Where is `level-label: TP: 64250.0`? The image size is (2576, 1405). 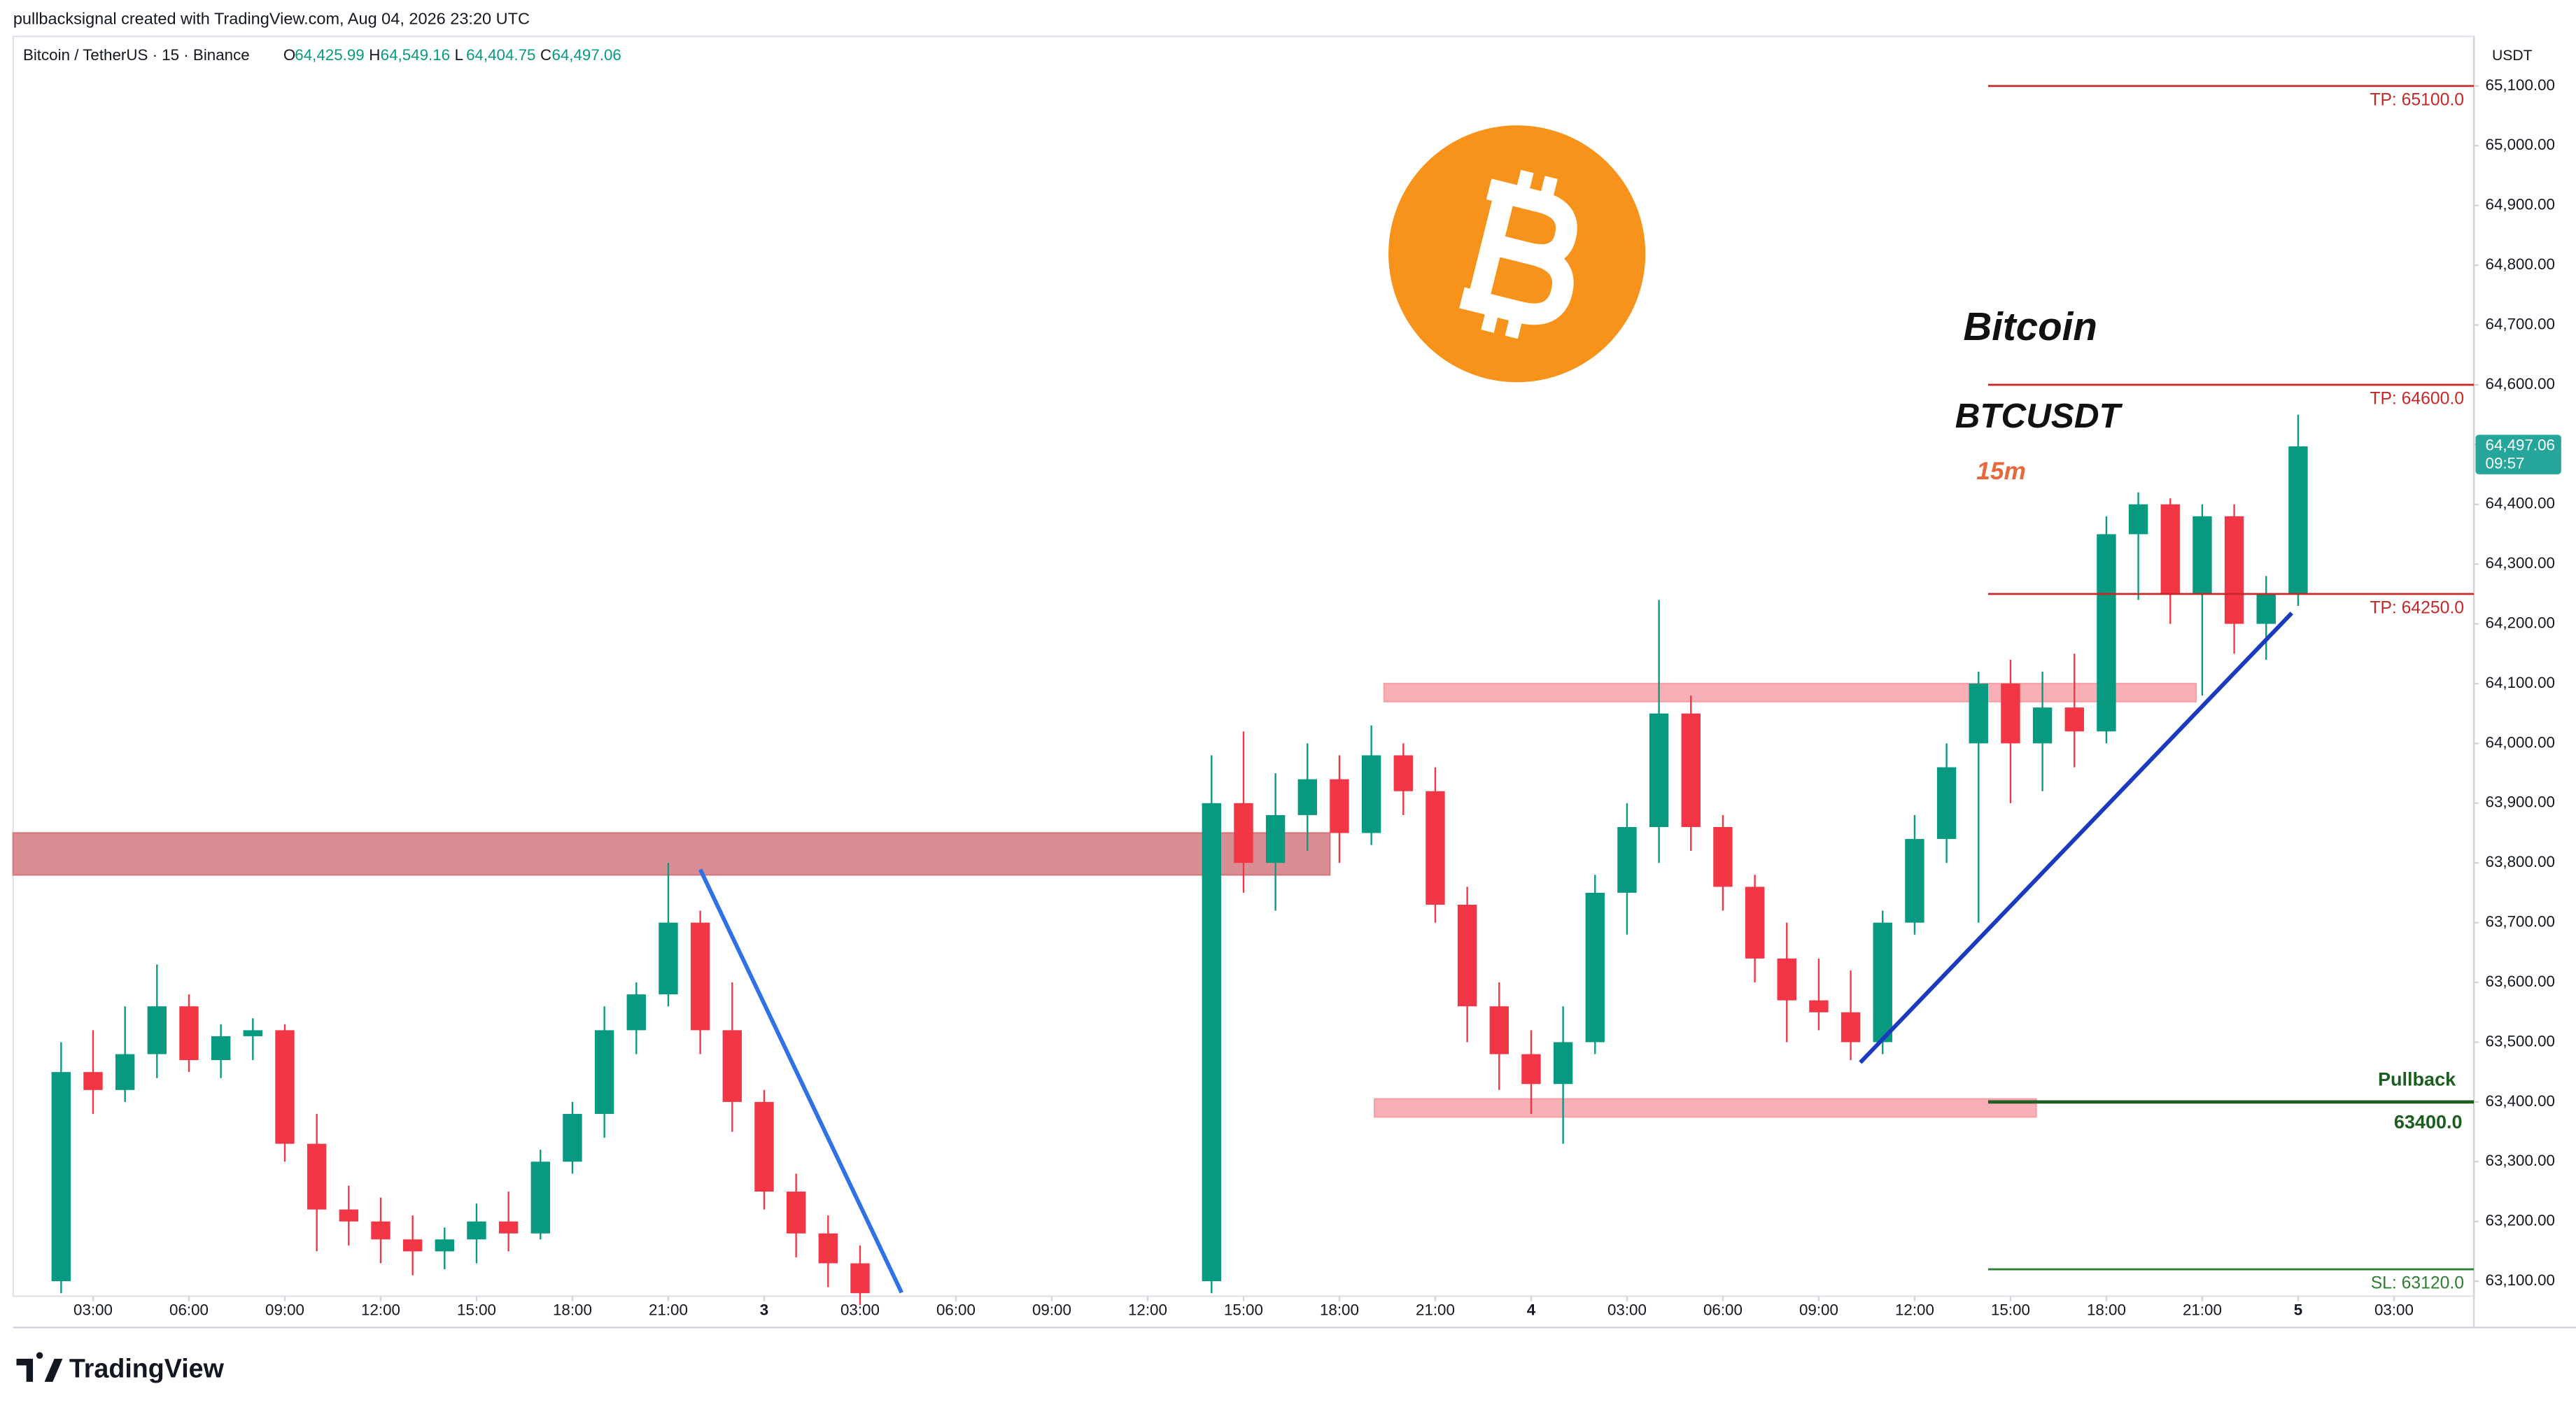 level-label: TP: 64250.0 is located at coordinates (2417, 608).